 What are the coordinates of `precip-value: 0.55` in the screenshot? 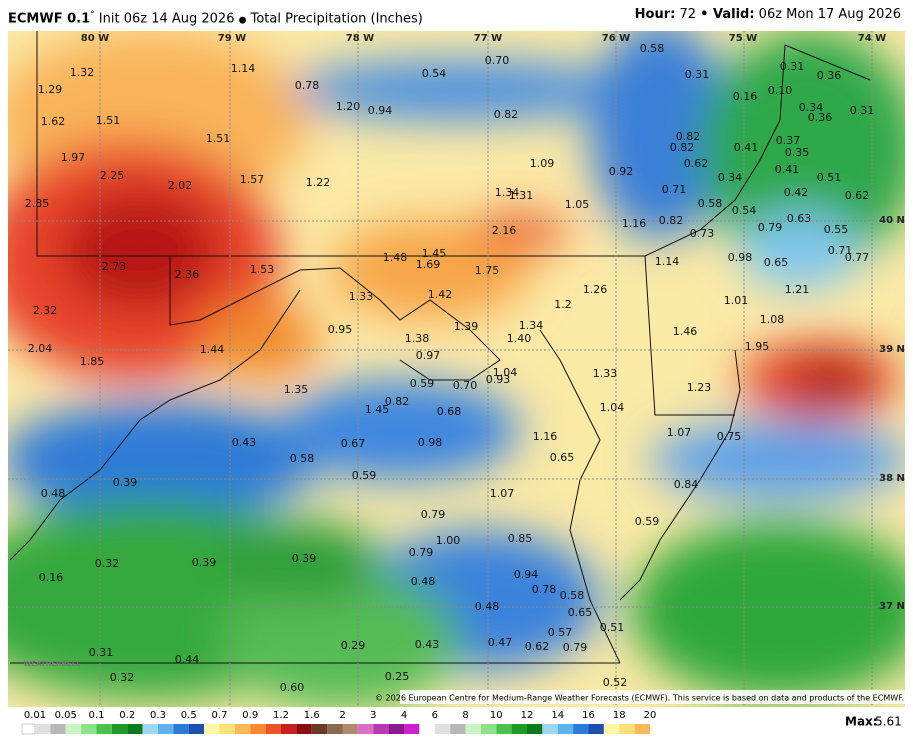 It's located at (836, 229).